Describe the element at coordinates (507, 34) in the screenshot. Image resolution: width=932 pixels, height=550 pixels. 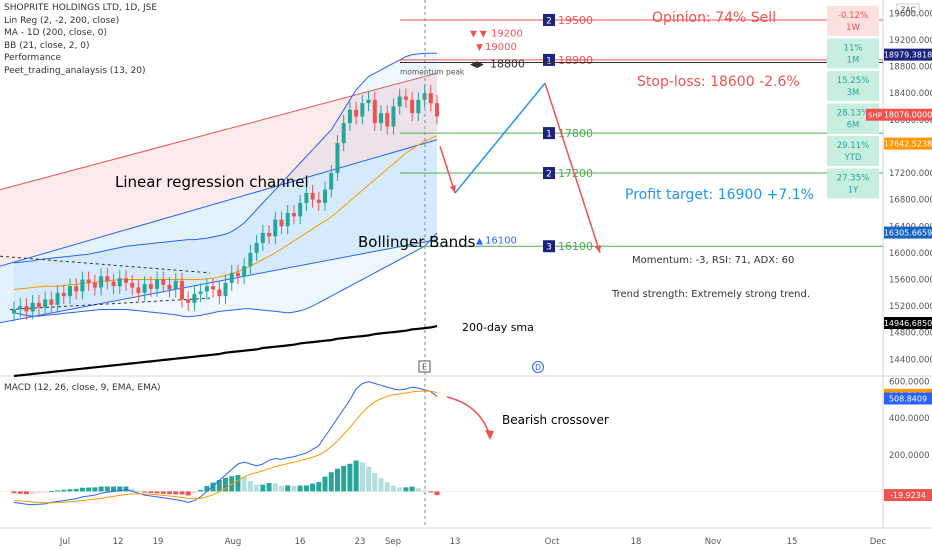
I see `down-marker-label: 19200` at that location.